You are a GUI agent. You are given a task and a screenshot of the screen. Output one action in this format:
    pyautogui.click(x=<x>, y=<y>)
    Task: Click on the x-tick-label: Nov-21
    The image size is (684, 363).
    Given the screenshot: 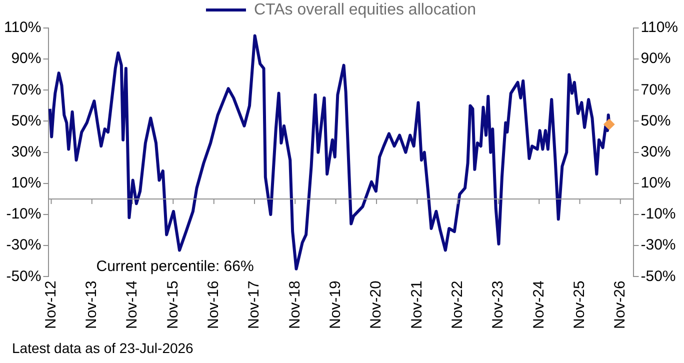 What is the action you would take?
    pyautogui.click(x=417, y=305)
    